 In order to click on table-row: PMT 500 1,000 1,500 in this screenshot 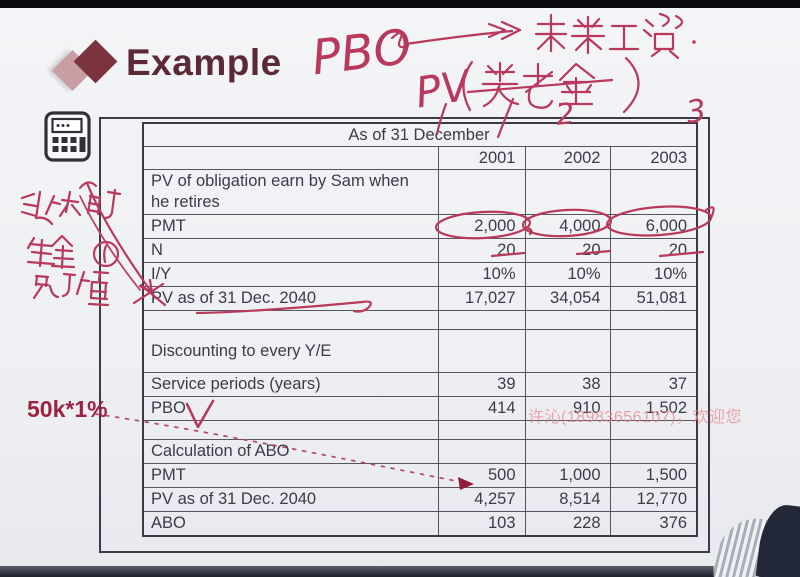, I will do `click(420, 475)`.